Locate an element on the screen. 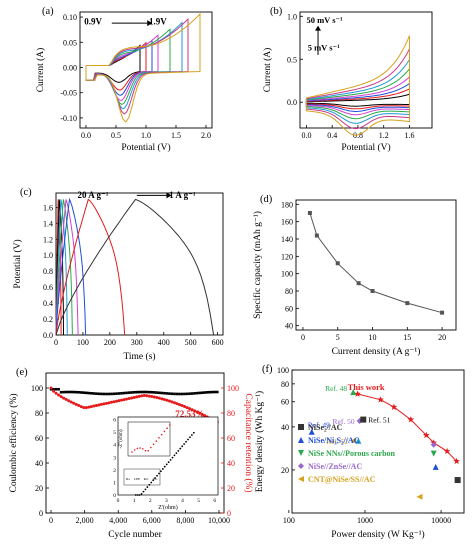 This screenshot has height=550, width=476. series-label: Ref. 48 is located at coordinates (336, 388).